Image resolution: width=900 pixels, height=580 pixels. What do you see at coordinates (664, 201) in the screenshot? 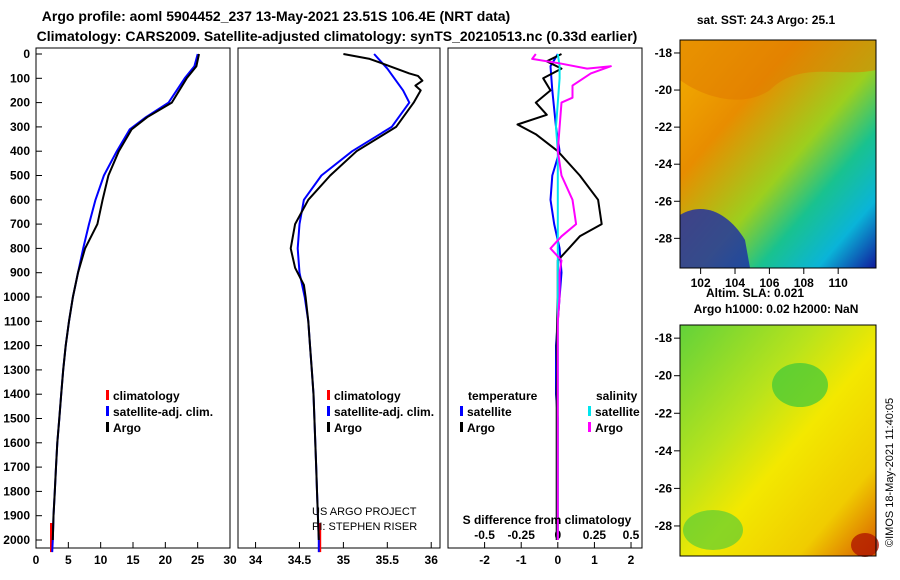
I see `lat-tick-label: -26` at bounding box center [664, 201].